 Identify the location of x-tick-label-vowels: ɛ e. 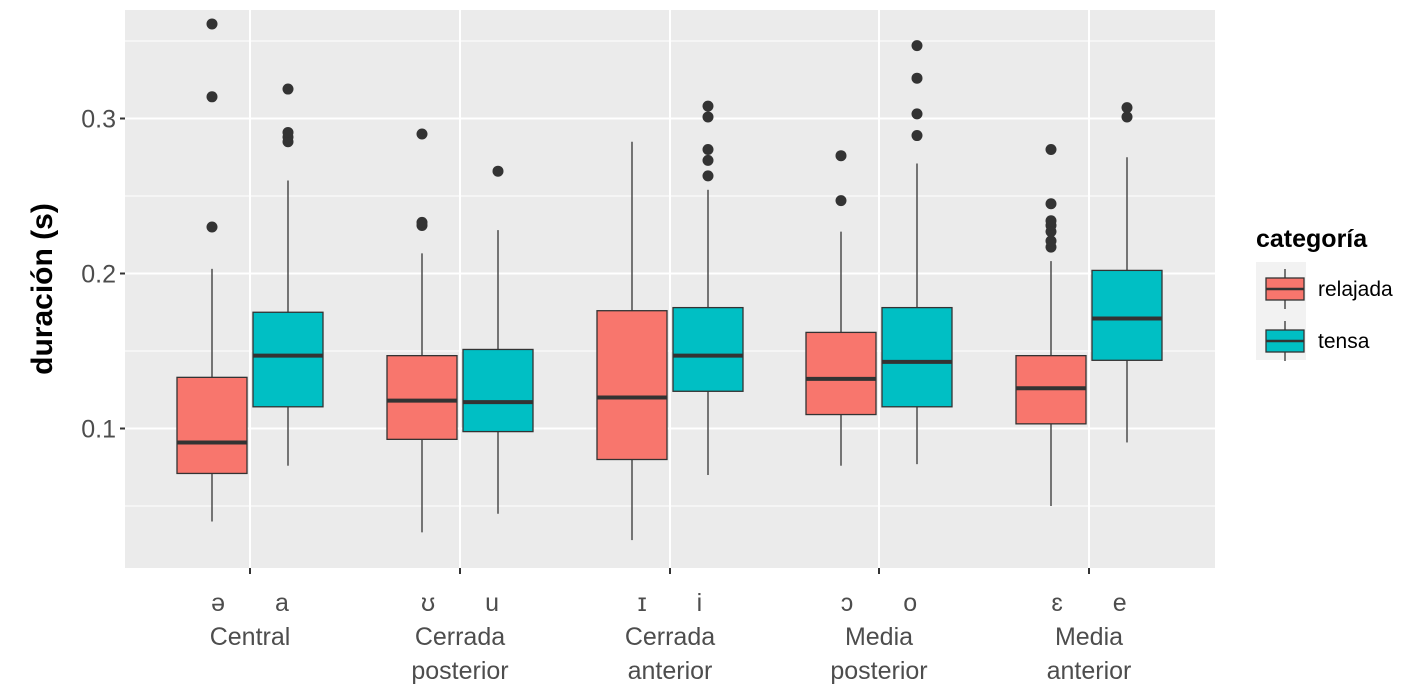
(1088, 603).